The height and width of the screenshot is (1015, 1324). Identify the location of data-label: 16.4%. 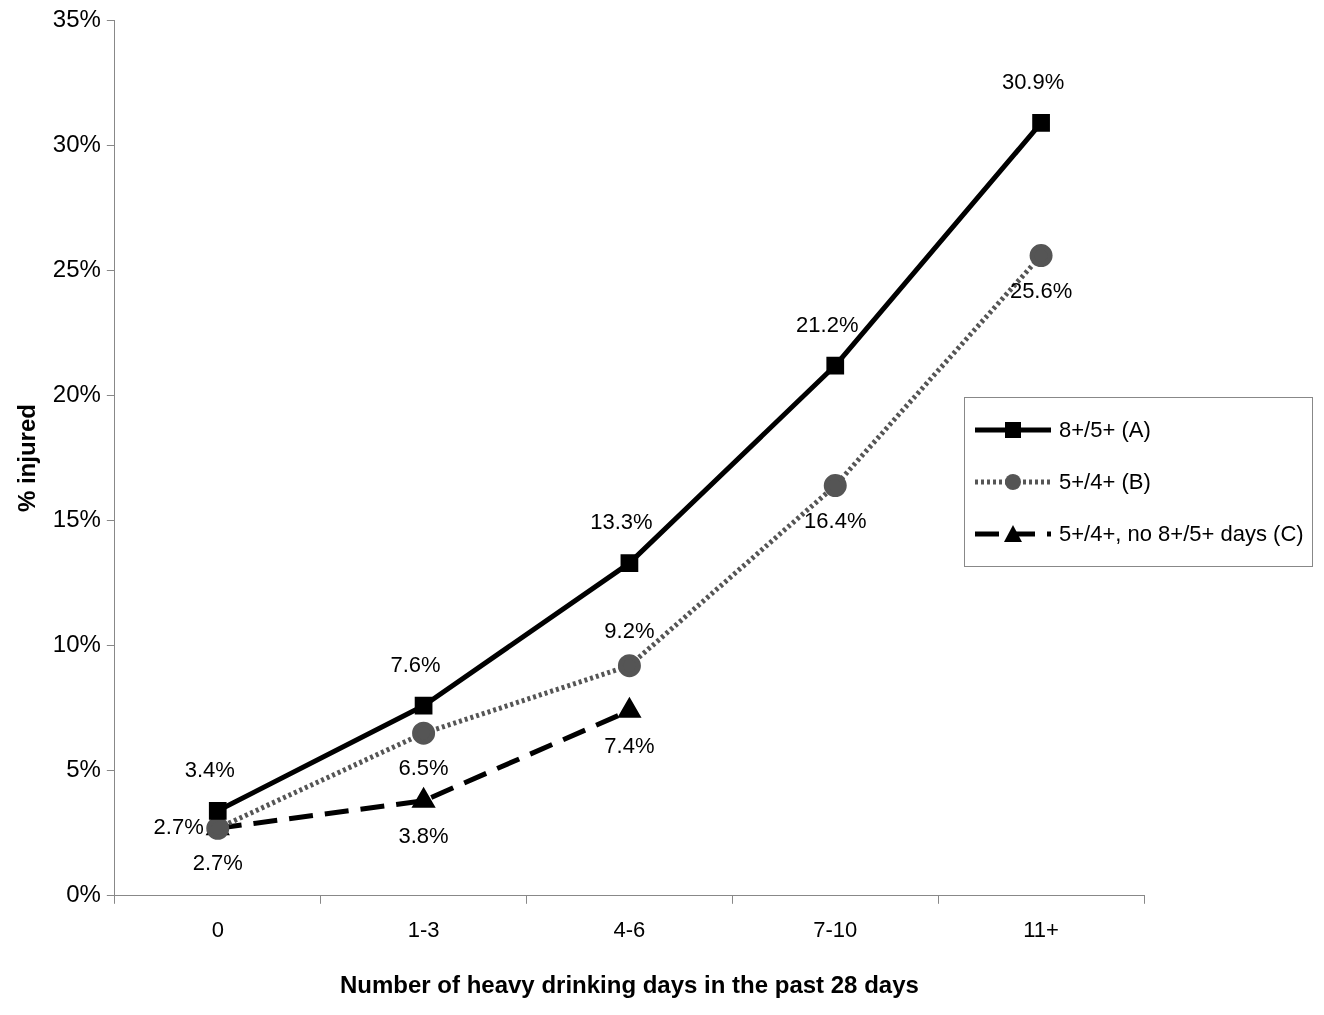
(835, 520).